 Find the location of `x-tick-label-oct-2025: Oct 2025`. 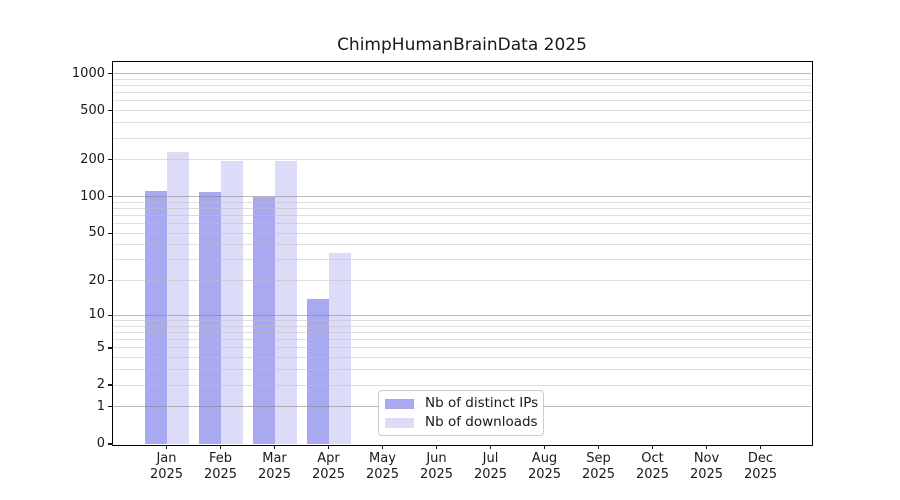

x-tick-label-oct-2025: Oct 2025 is located at coordinates (652, 466).